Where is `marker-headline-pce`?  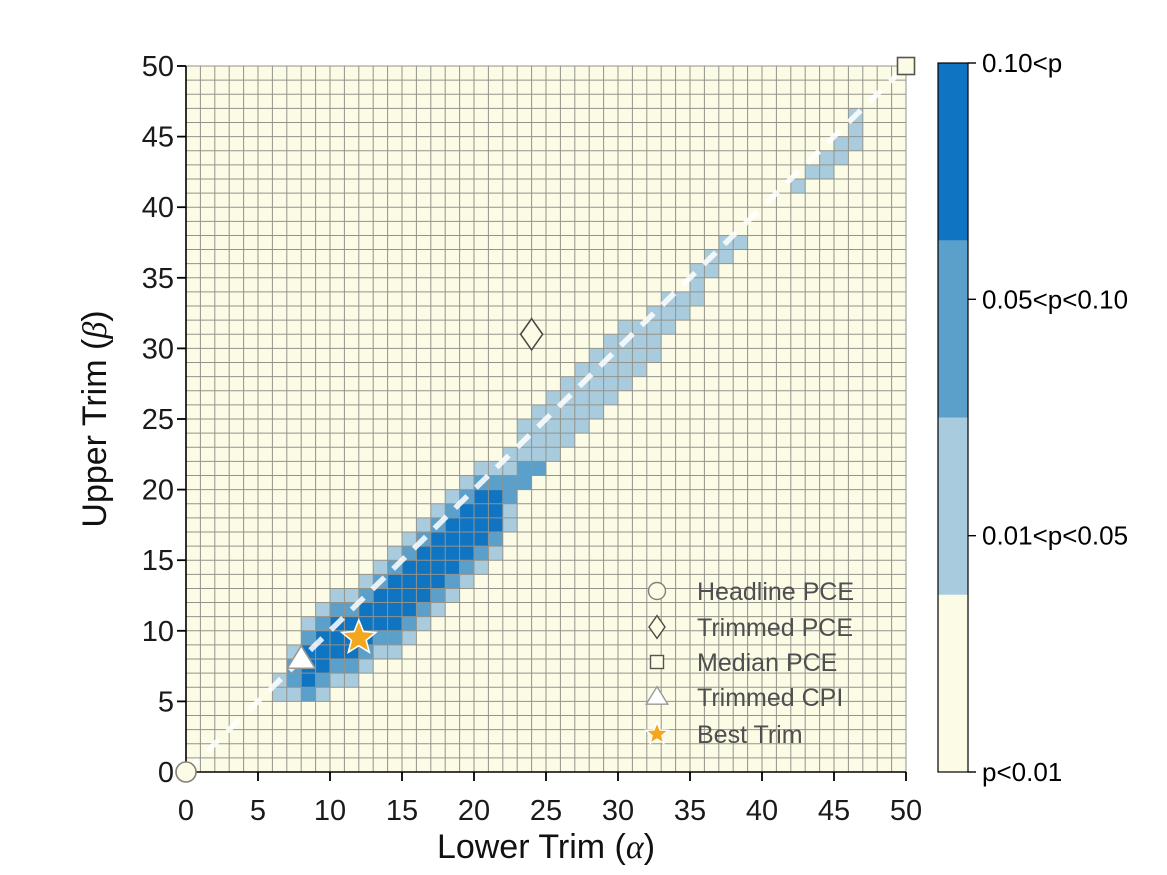 marker-headline-pce is located at coordinates (186, 772).